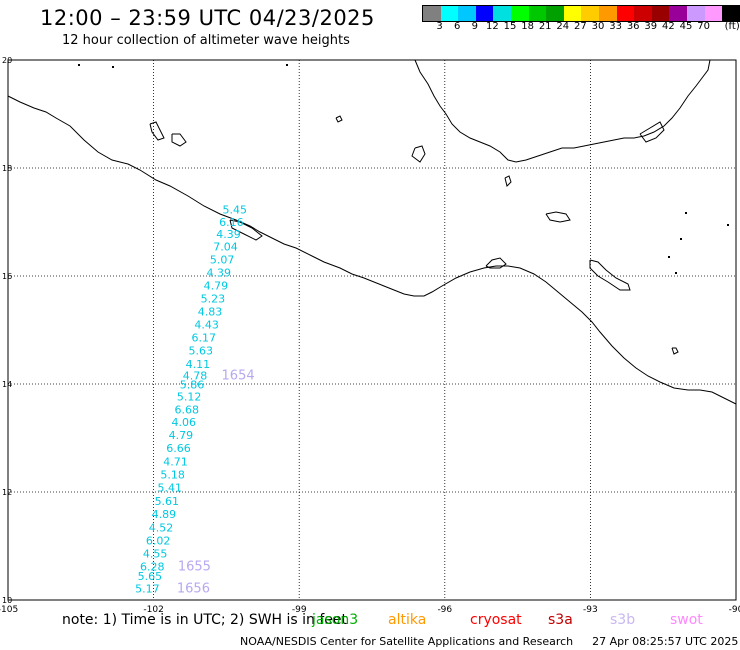 This screenshot has width=740, height=650. What do you see at coordinates (195, 376) in the screenshot?
I see `wave-height-label: 4.78` at bounding box center [195, 376].